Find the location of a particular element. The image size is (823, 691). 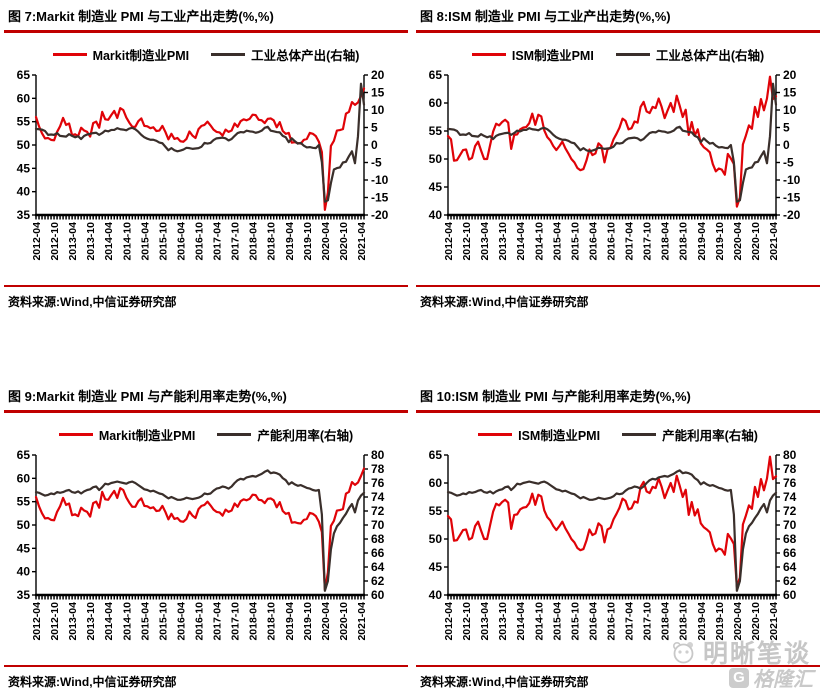

figure-7-source-note: 资料来源:Wind,中信证券研究部 is located at coordinates (206, 297).